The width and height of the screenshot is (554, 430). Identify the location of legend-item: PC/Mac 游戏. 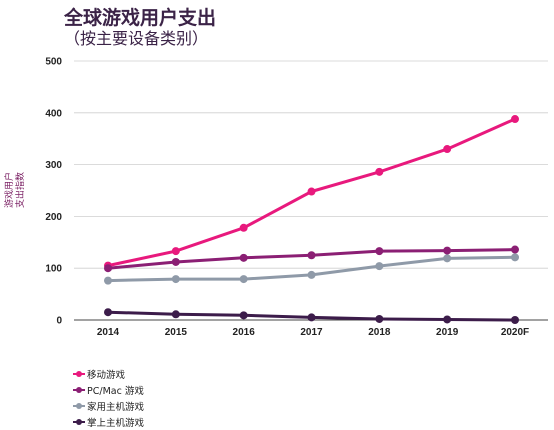
(108, 390).